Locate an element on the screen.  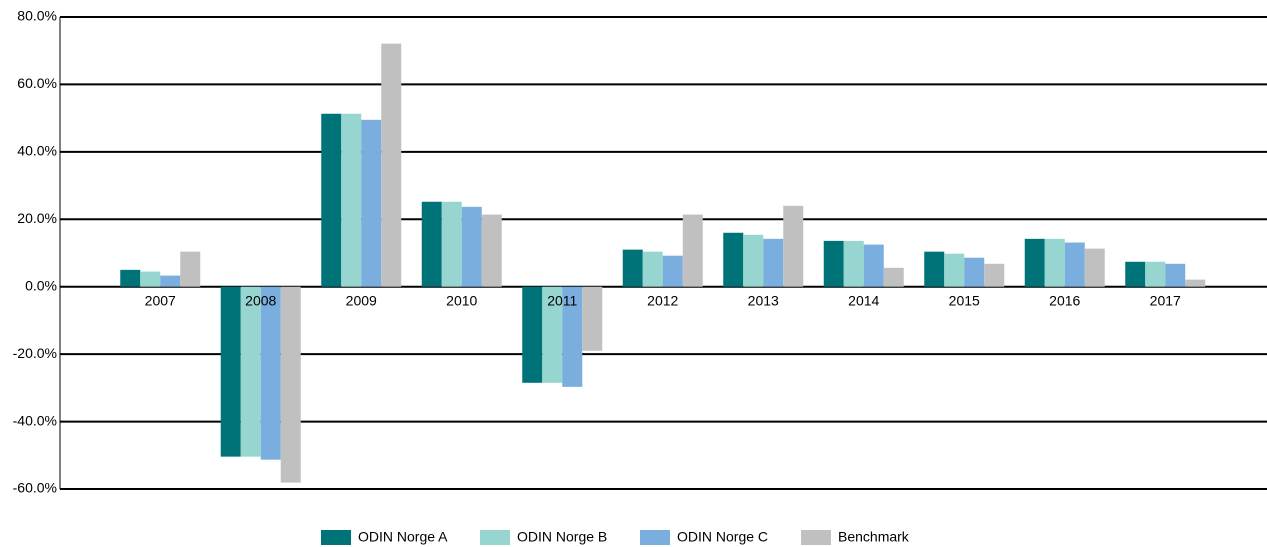
y-tick-label: -40.0% is located at coordinates (35, 420).